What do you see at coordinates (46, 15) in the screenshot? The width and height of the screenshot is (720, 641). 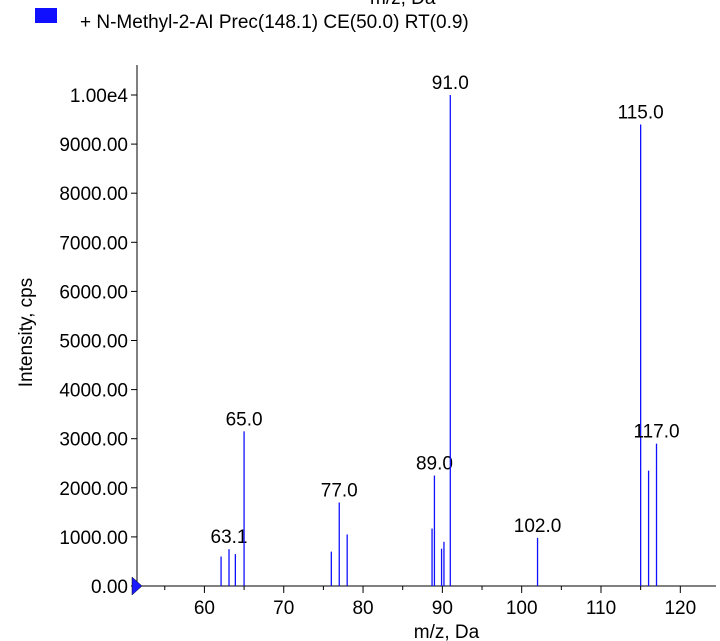 I see `legend-swatch` at bounding box center [46, 15].